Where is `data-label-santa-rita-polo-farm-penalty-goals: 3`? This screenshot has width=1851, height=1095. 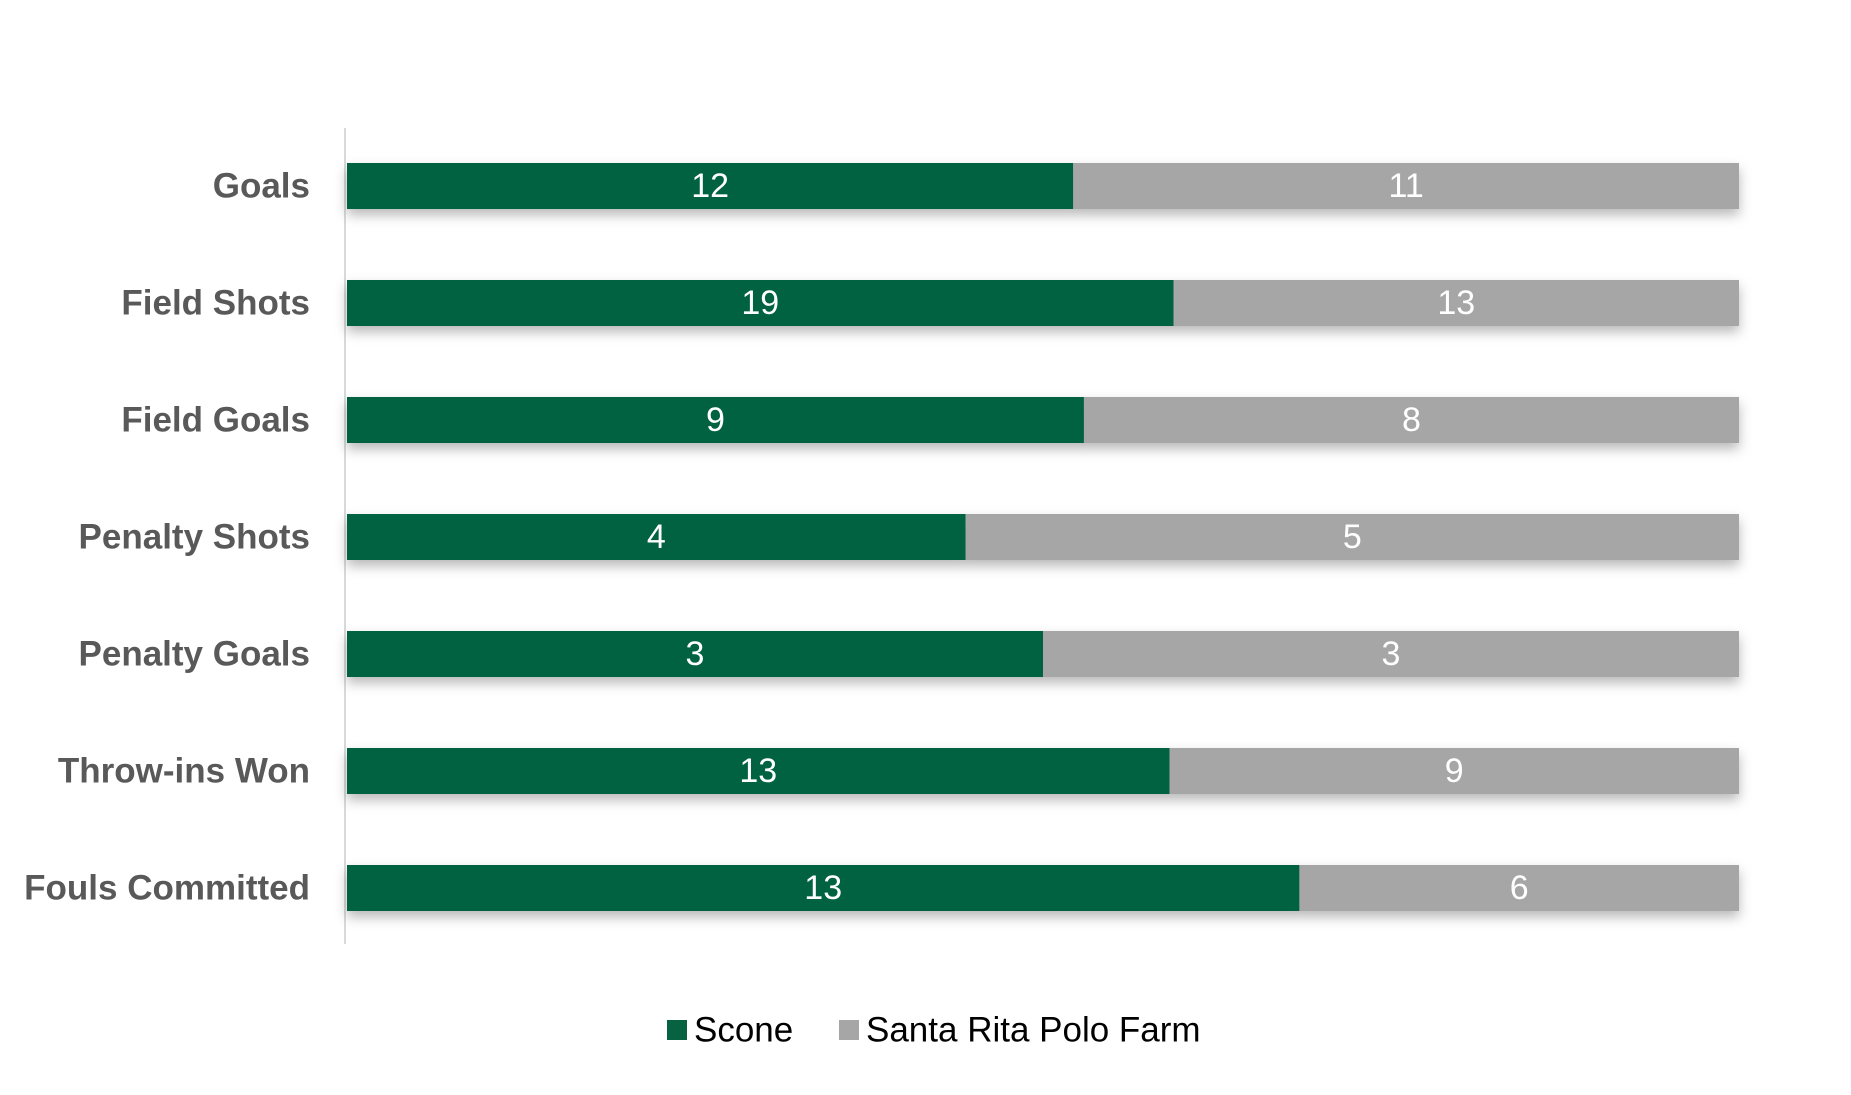 data-label-santa-rita-polo-farm-penalty-goals: 3 is located at coordinates (1391, 654).